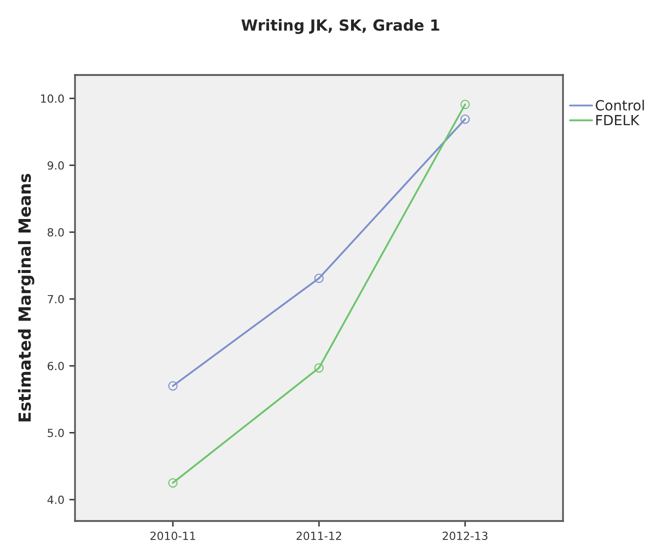  What do you see at coordinates (620, 105) in the screenshot?
I see `legend-label: Control` at bounding box center [620, 105].